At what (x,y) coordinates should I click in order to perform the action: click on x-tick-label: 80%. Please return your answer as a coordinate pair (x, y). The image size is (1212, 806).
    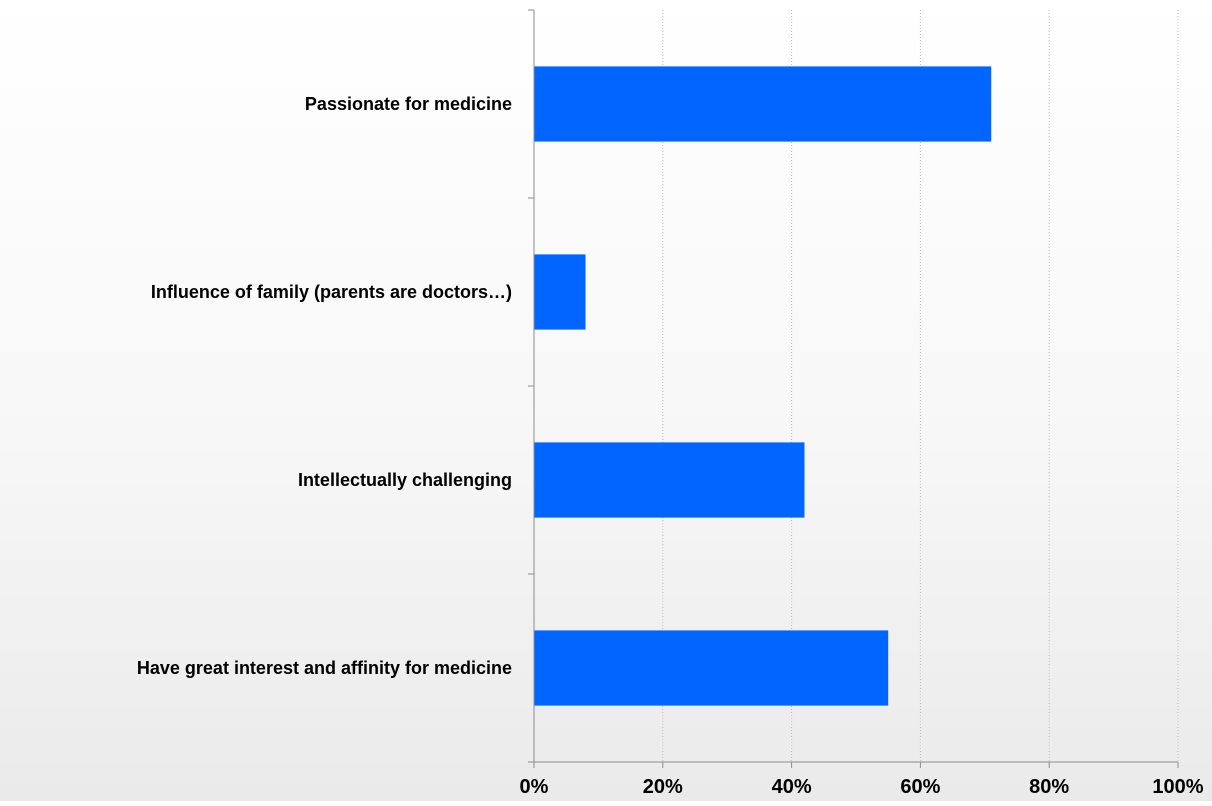
    Looking at the image, I should click on (1049, 787).